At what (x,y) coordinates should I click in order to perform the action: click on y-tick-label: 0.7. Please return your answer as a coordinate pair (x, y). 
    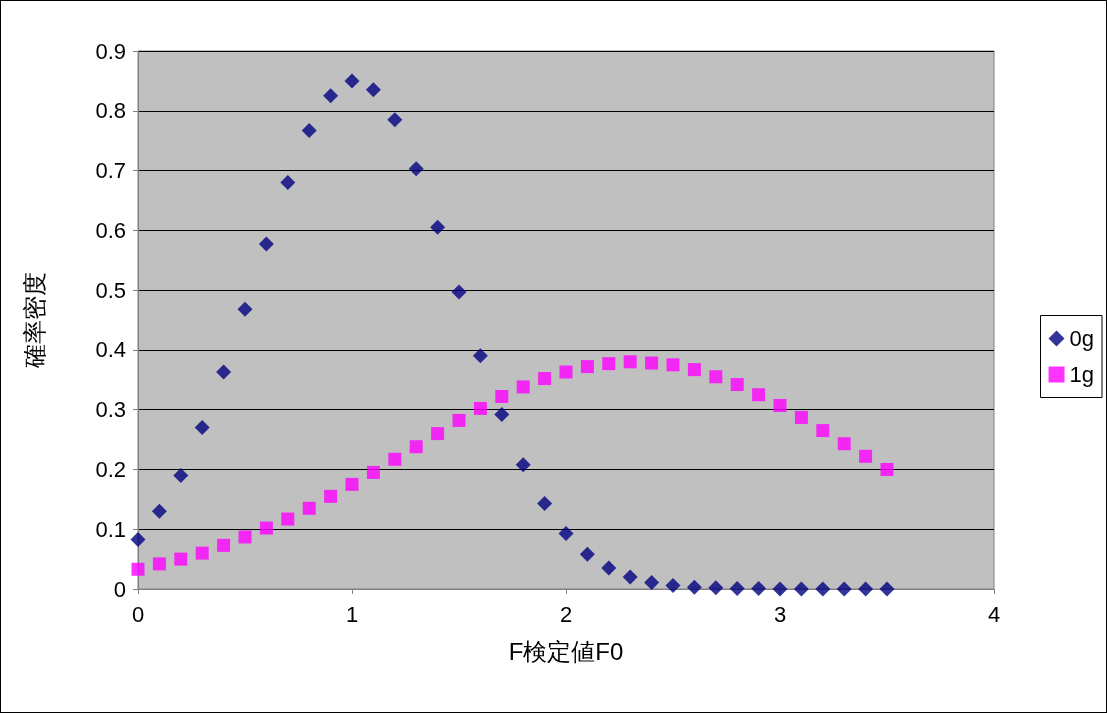
    Looking at the image, I should click on (110, 171).